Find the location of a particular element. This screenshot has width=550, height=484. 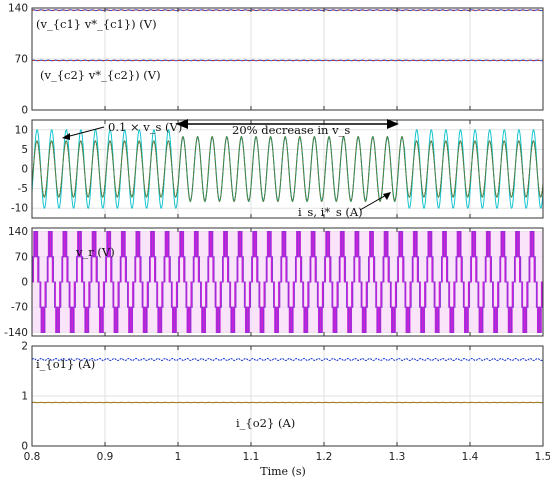

series-io1 is located at coordinates (287, 359).